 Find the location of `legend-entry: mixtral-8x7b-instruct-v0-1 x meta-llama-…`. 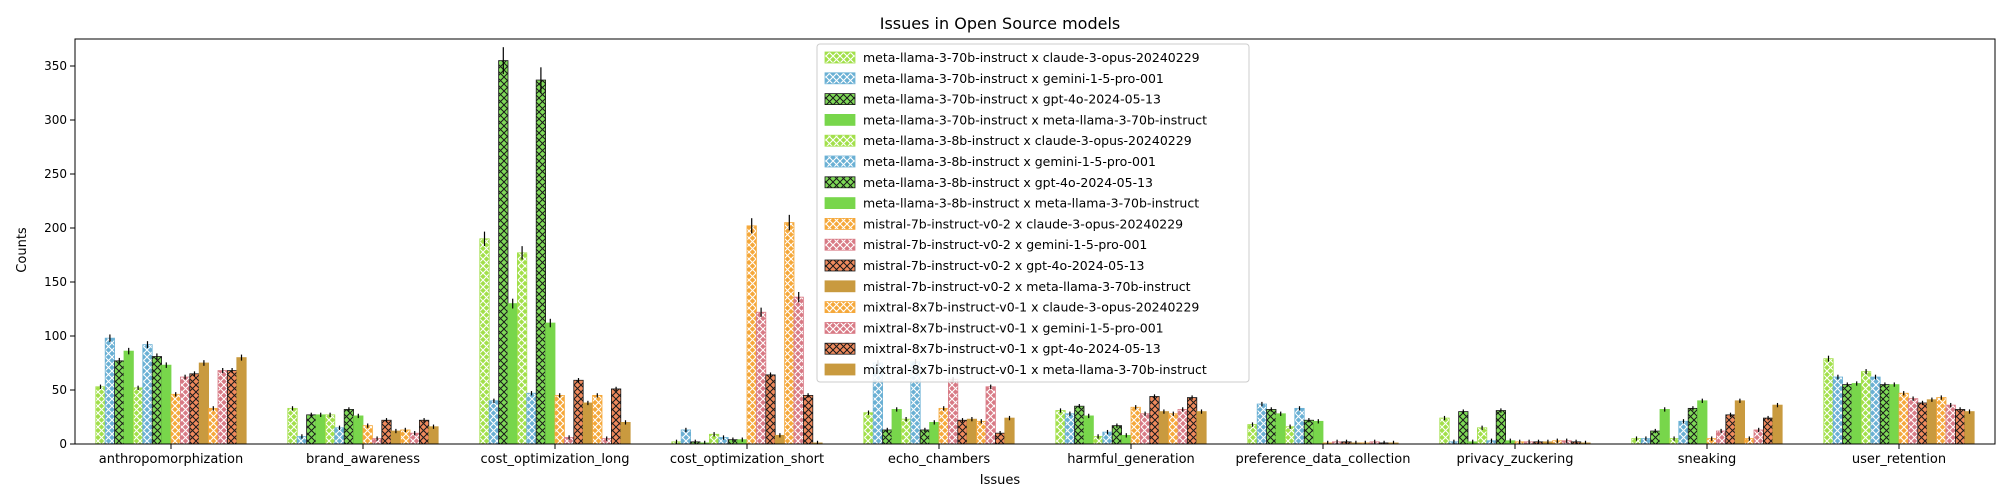

legend-entry: mixtral-8x7b-instruct-v0-1 x meta-llama-… is located at coordinates (1035, 369).